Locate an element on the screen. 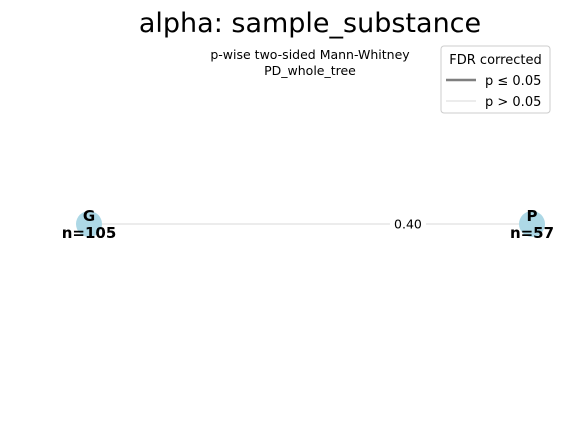 The width and height of the screenshot is (571, 443). node-P is located at coordinates (532, 224).